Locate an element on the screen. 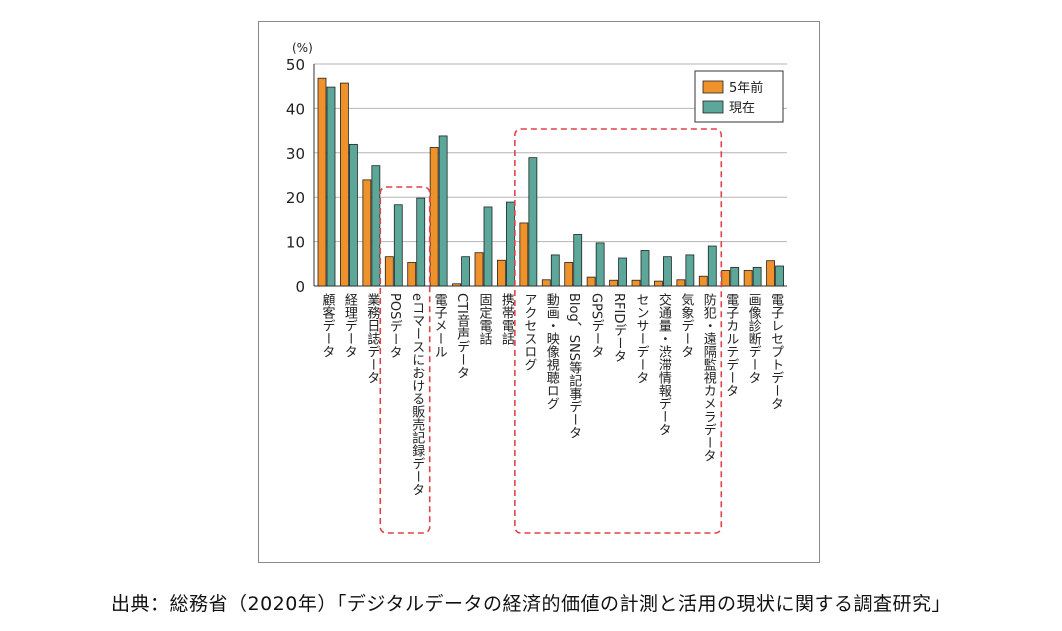 The width and height of the screenshot is (1062, 631). legend-label: 5年前 is located at coordinates (746, 88).